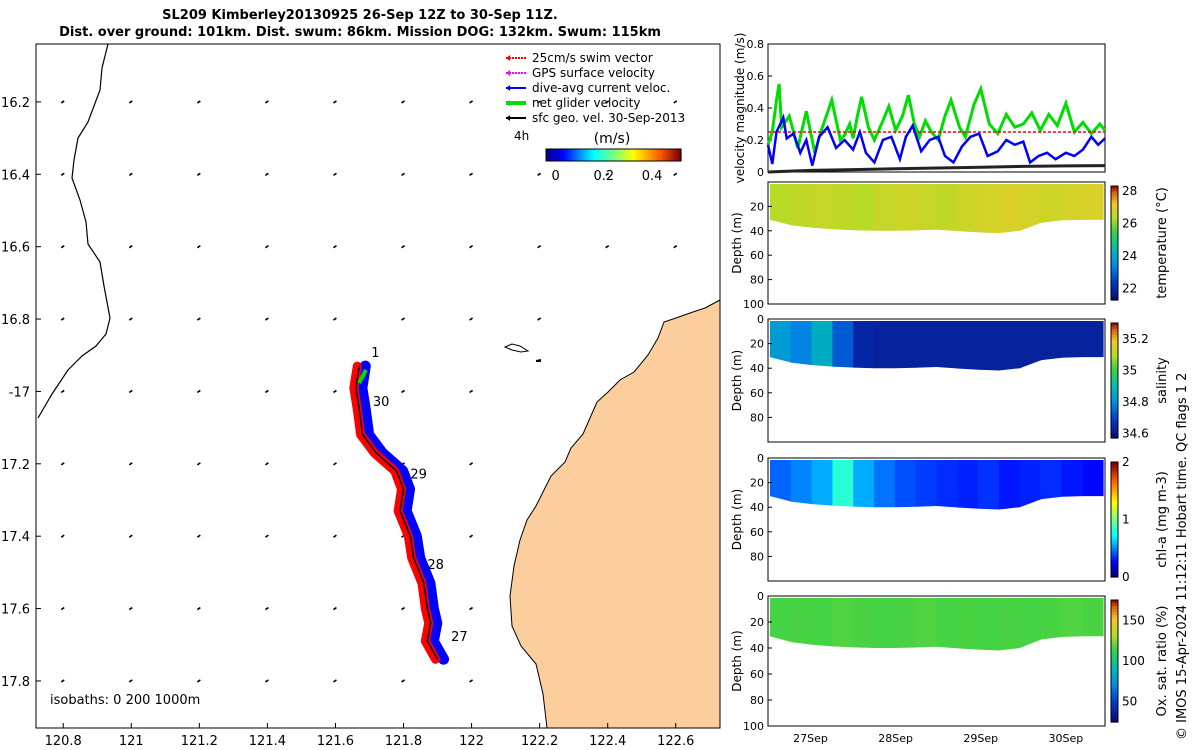 This screenshot has height=750, width=1200. What do you see at coordinates (614, 513) in the screenshot?
I see `coastline` at bounding box center [614, 513].